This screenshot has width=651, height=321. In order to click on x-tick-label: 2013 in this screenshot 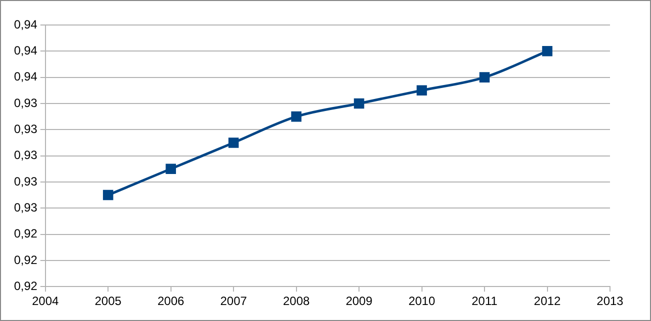, I will do `click(610, 301)`.